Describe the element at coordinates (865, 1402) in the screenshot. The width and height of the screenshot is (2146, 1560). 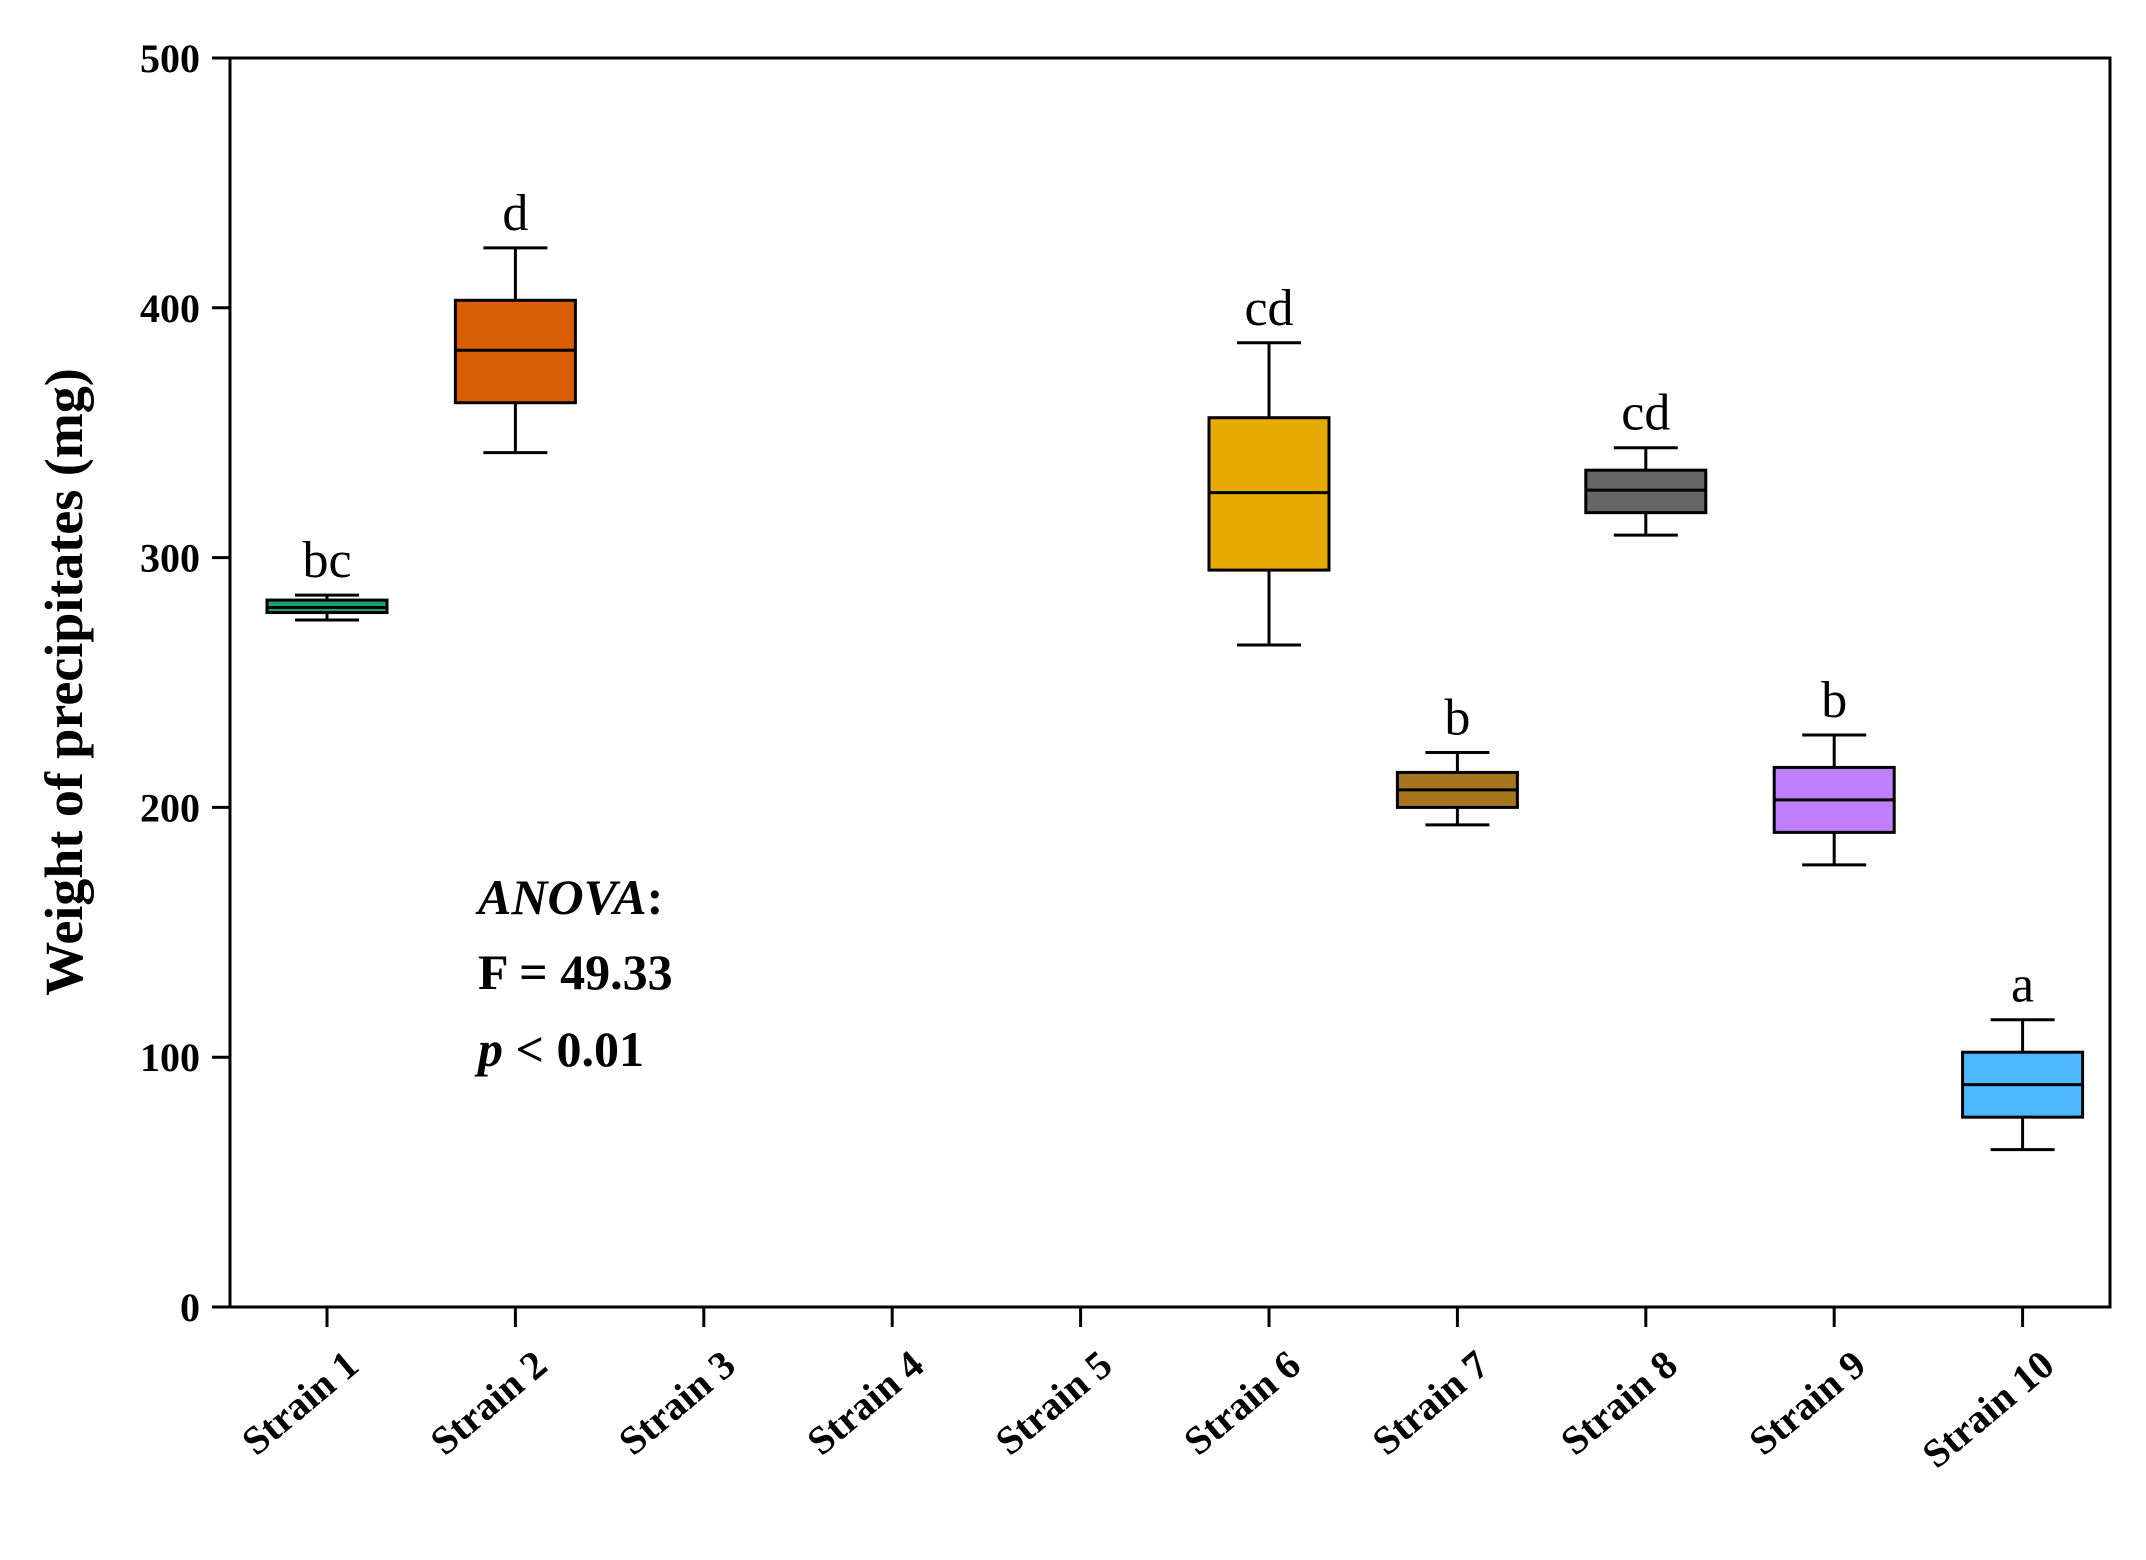
I see `x-tick-label: Strain 4` at that location.